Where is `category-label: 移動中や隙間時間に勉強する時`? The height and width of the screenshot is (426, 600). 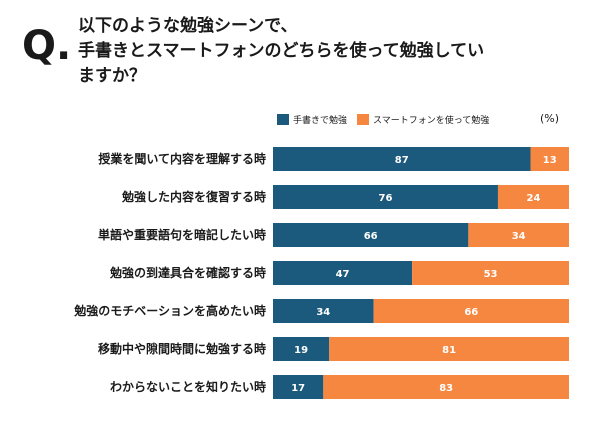 category-label: 移動中や隙間時間に勉強する時 is located at coordinates (182, 348).